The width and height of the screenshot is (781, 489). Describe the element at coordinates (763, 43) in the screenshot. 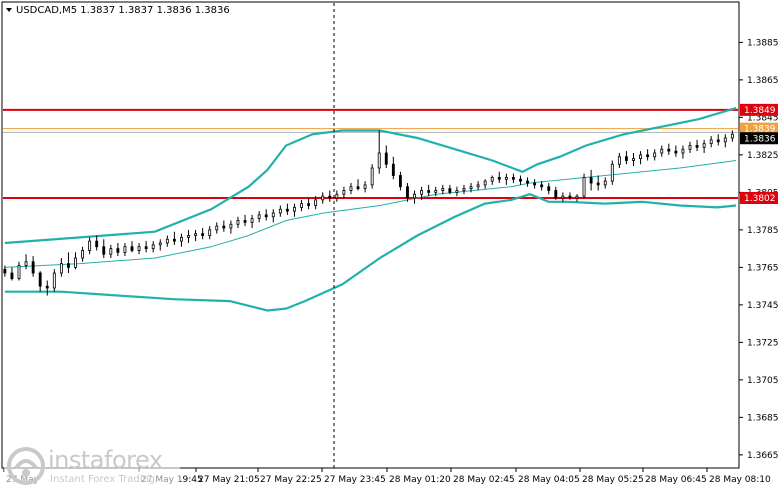

I see `y-tick-label: 1.3885` at that location.